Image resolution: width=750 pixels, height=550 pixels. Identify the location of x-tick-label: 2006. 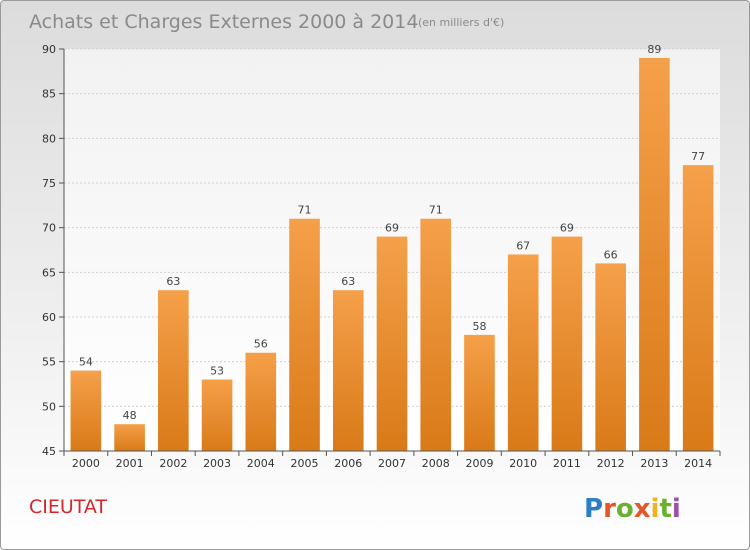
(348, 463).